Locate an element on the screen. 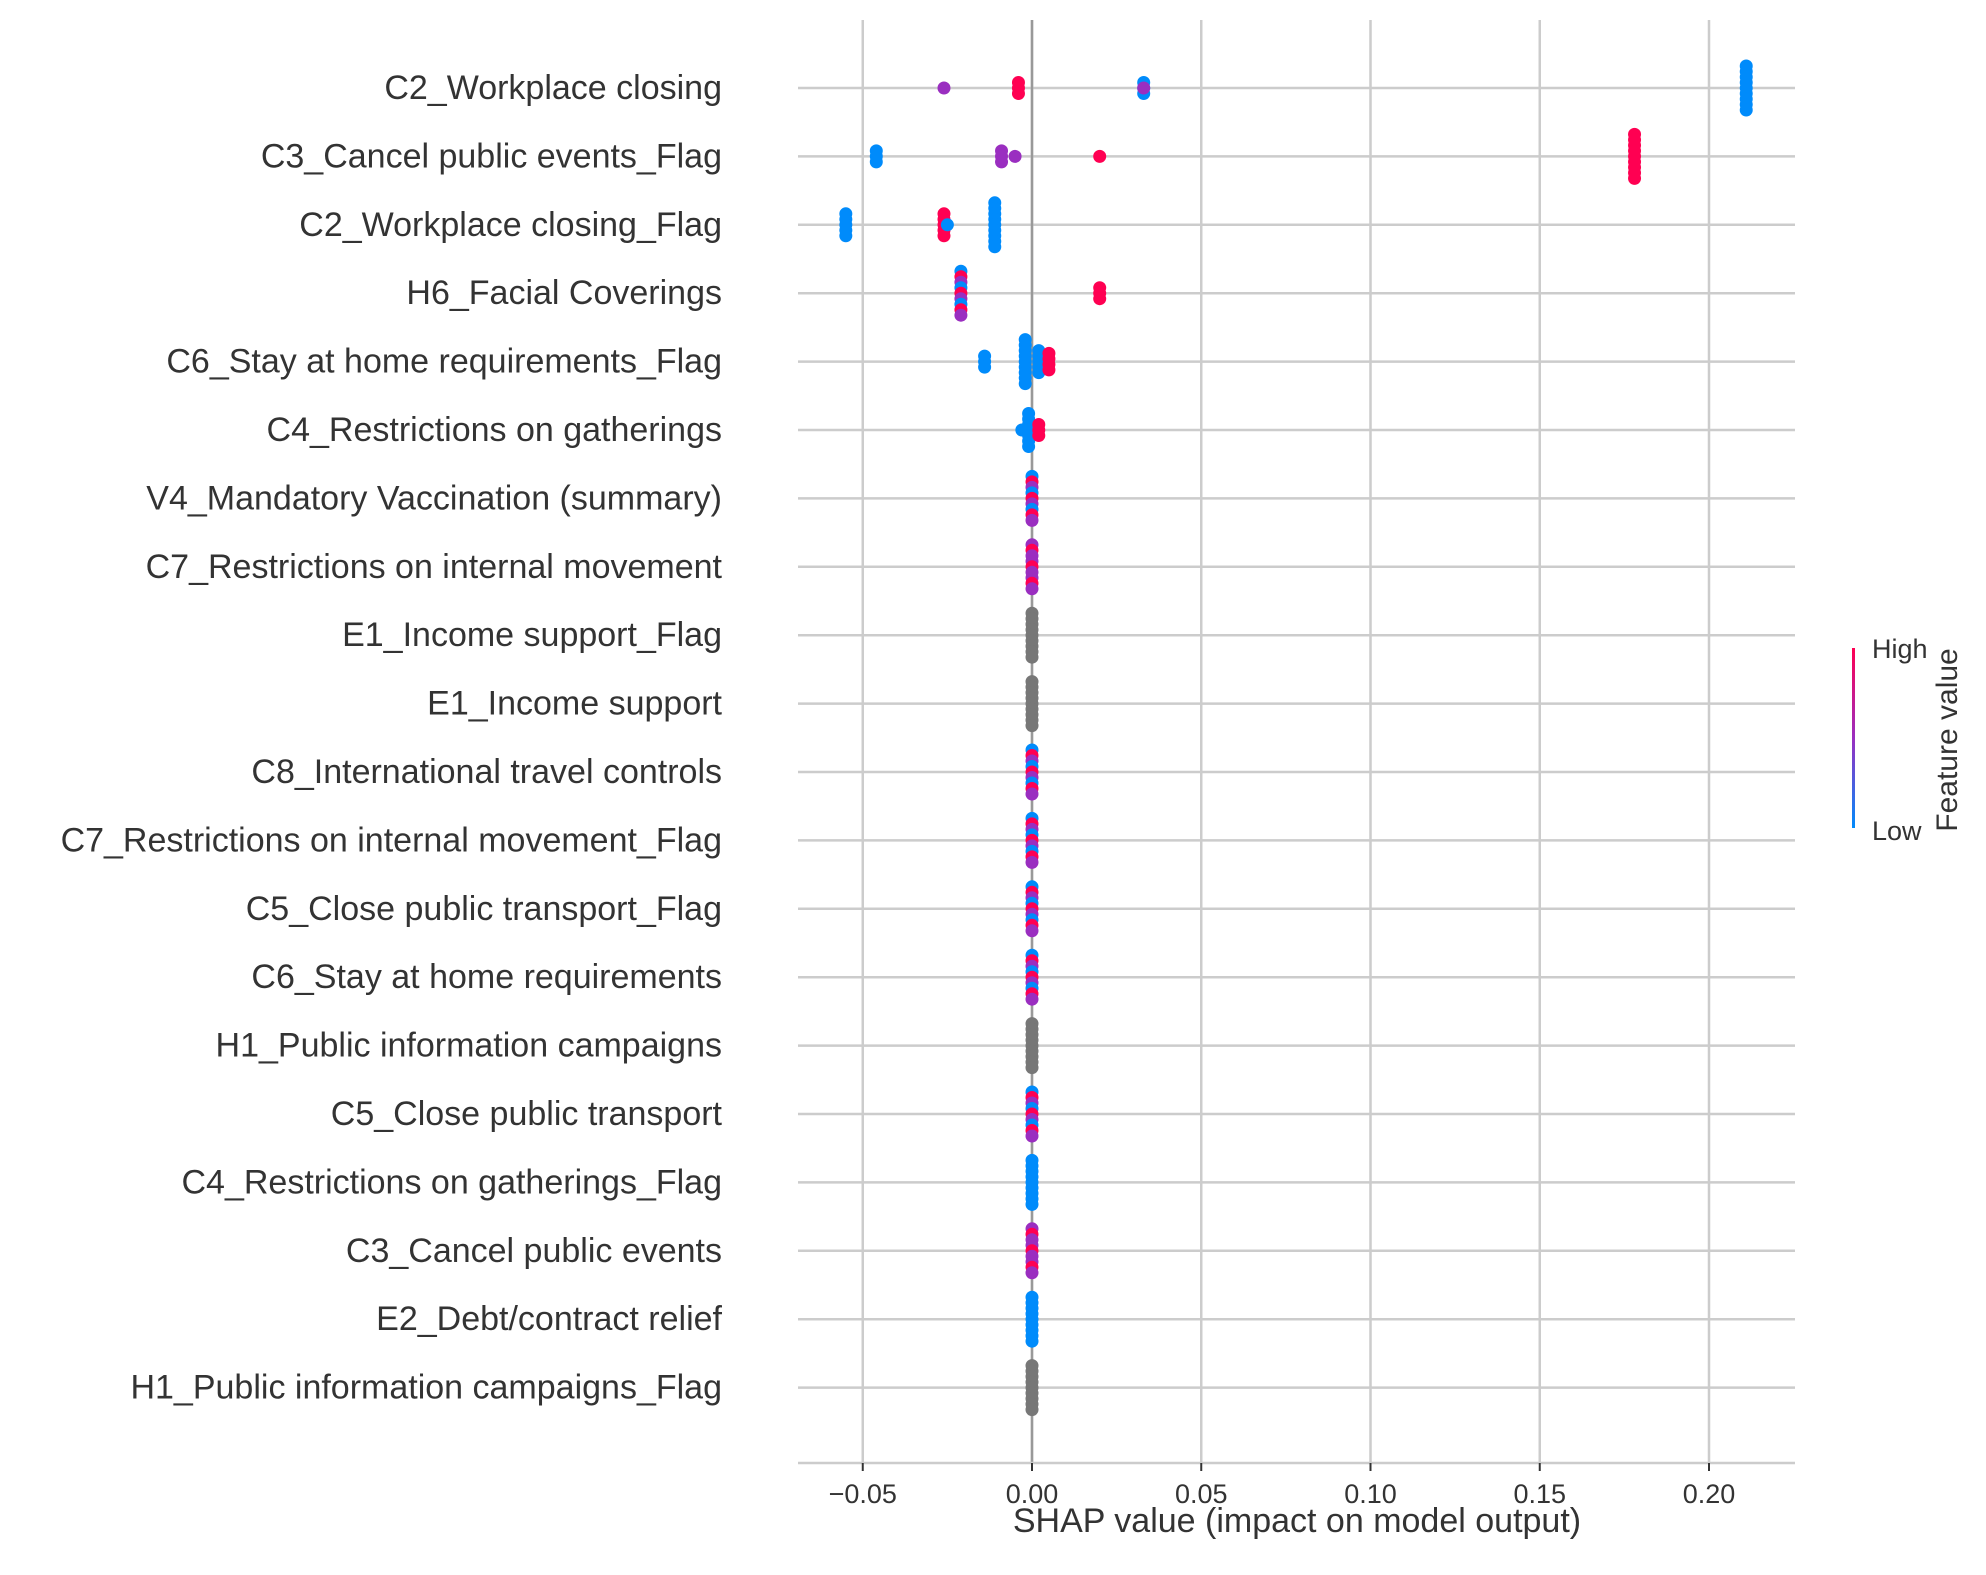 This screenshot has width=1986, height=1575. x-axis-title: SHAP value (impact on model output) is located at coordinates (1297, 1521).